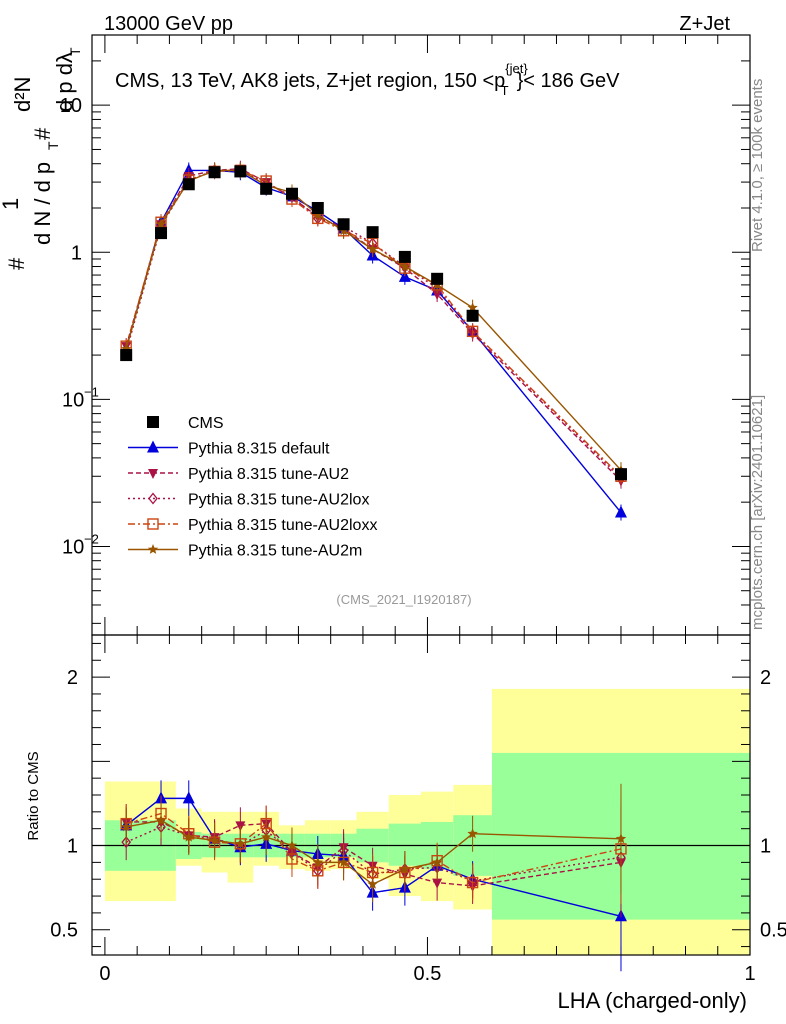  What do you see at coordinates (64, 82) in the screenshot?
I see `ylabel-dpdl: d p dλ` at bounding box center [64, 82].